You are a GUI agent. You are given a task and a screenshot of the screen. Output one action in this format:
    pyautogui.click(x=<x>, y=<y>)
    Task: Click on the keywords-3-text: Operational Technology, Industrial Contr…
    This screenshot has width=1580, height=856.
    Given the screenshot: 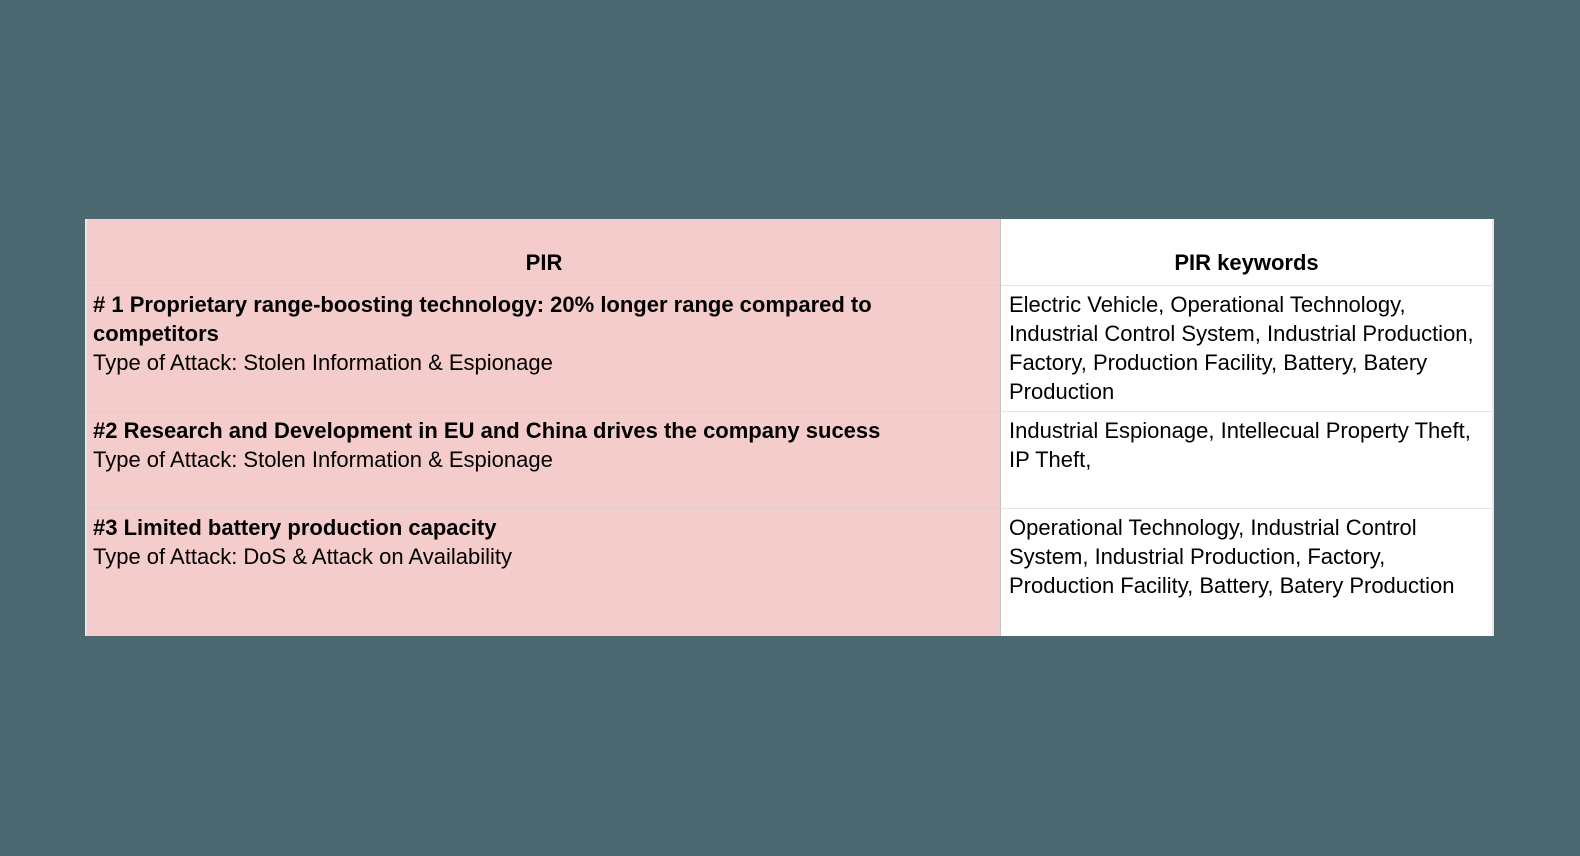 What is the action you would take?
    pyautogui.click(x=1232, y=556)
    